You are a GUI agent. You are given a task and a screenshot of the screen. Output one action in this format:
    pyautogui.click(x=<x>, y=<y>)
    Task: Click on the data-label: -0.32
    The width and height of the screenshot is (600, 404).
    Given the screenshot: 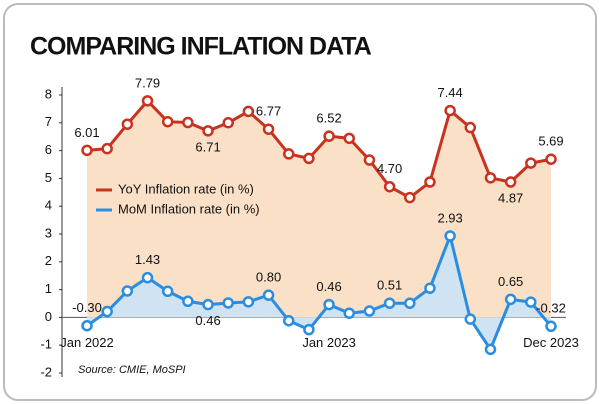 What is the action you would take?
    pyautogui.click(x=551, y=308)
    